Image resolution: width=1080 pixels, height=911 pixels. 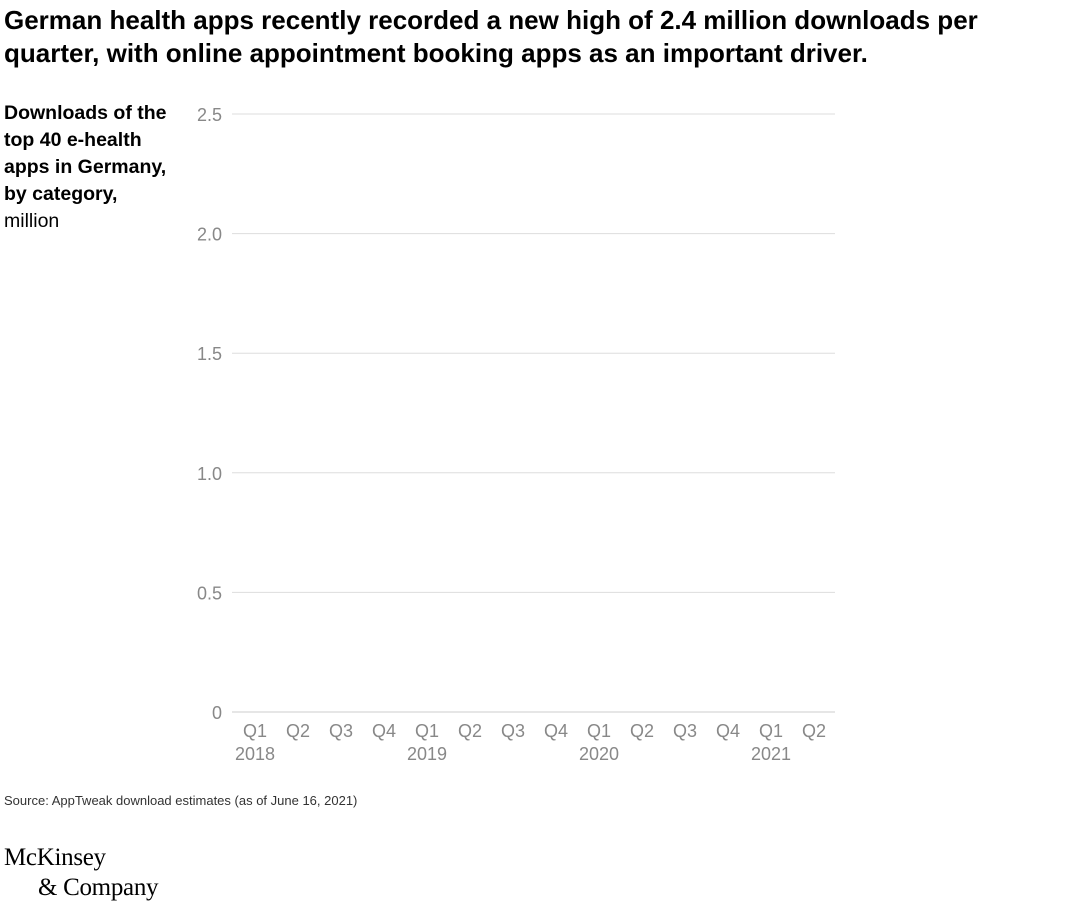 What do you see at coordinates (599, 754) in the screenshot?
I see `x-year-label: 2020` at bounding box center [599, 754].